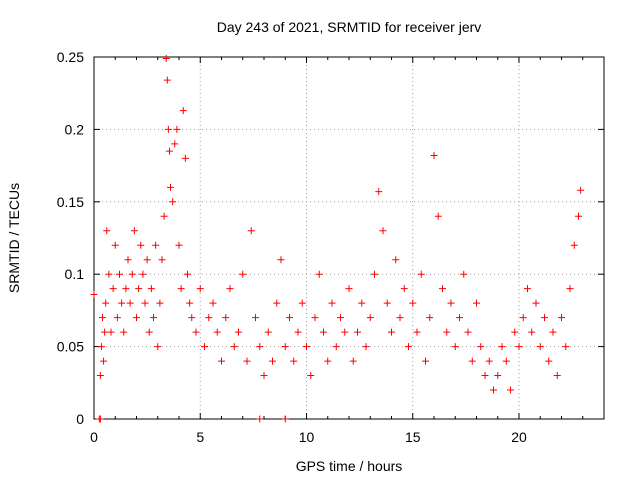  I want to click on x-tick-label: 15, so click(413, 437).